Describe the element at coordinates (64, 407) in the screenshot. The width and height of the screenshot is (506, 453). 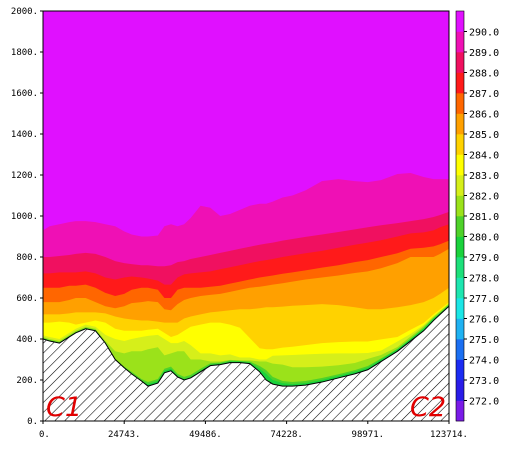
I see `corner-label-left: C1` at that location.